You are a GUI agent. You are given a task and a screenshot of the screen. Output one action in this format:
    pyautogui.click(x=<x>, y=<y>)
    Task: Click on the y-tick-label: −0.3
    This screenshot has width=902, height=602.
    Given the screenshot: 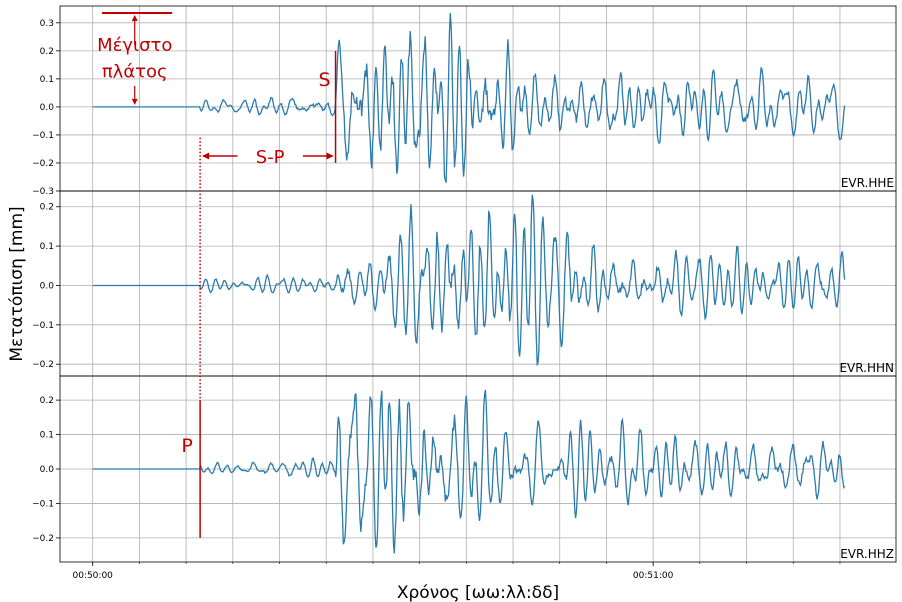 What is the action you would take?
    pyautogui.click(x=43, y=192)
    